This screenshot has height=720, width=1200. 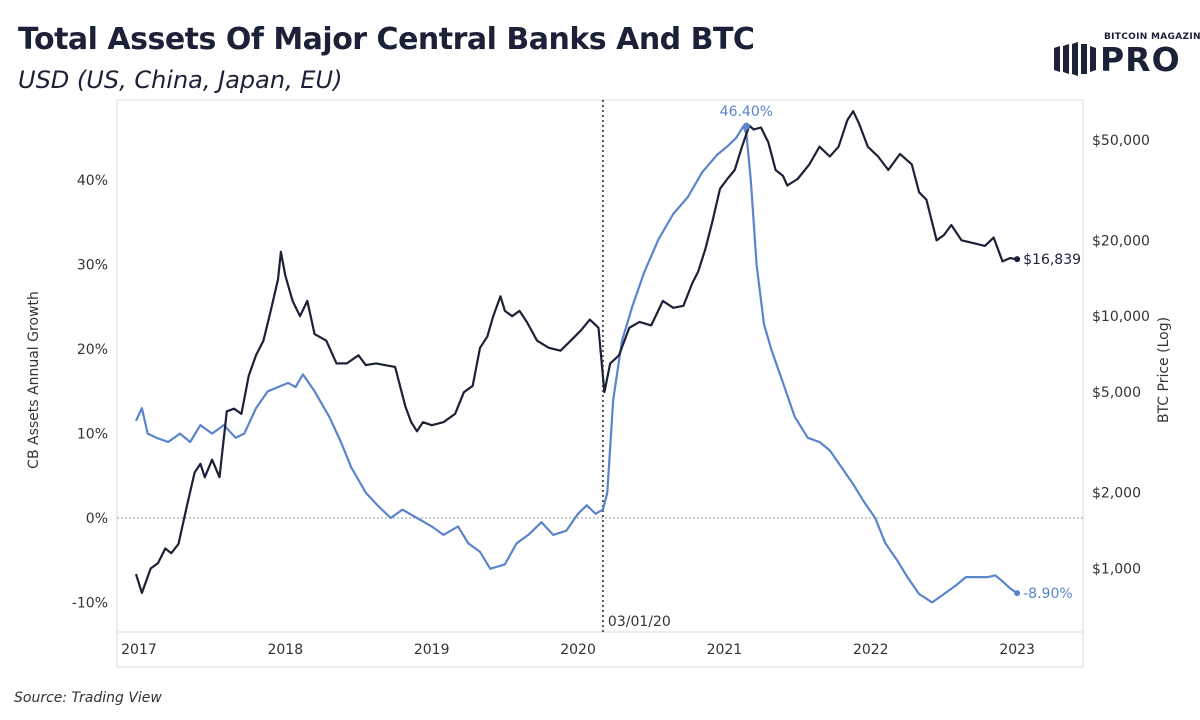 What do you see at coordinates (1017, 259) in the screenshot?
I see `btc-price-line-end-marker` at bounding box center [1017, 259].